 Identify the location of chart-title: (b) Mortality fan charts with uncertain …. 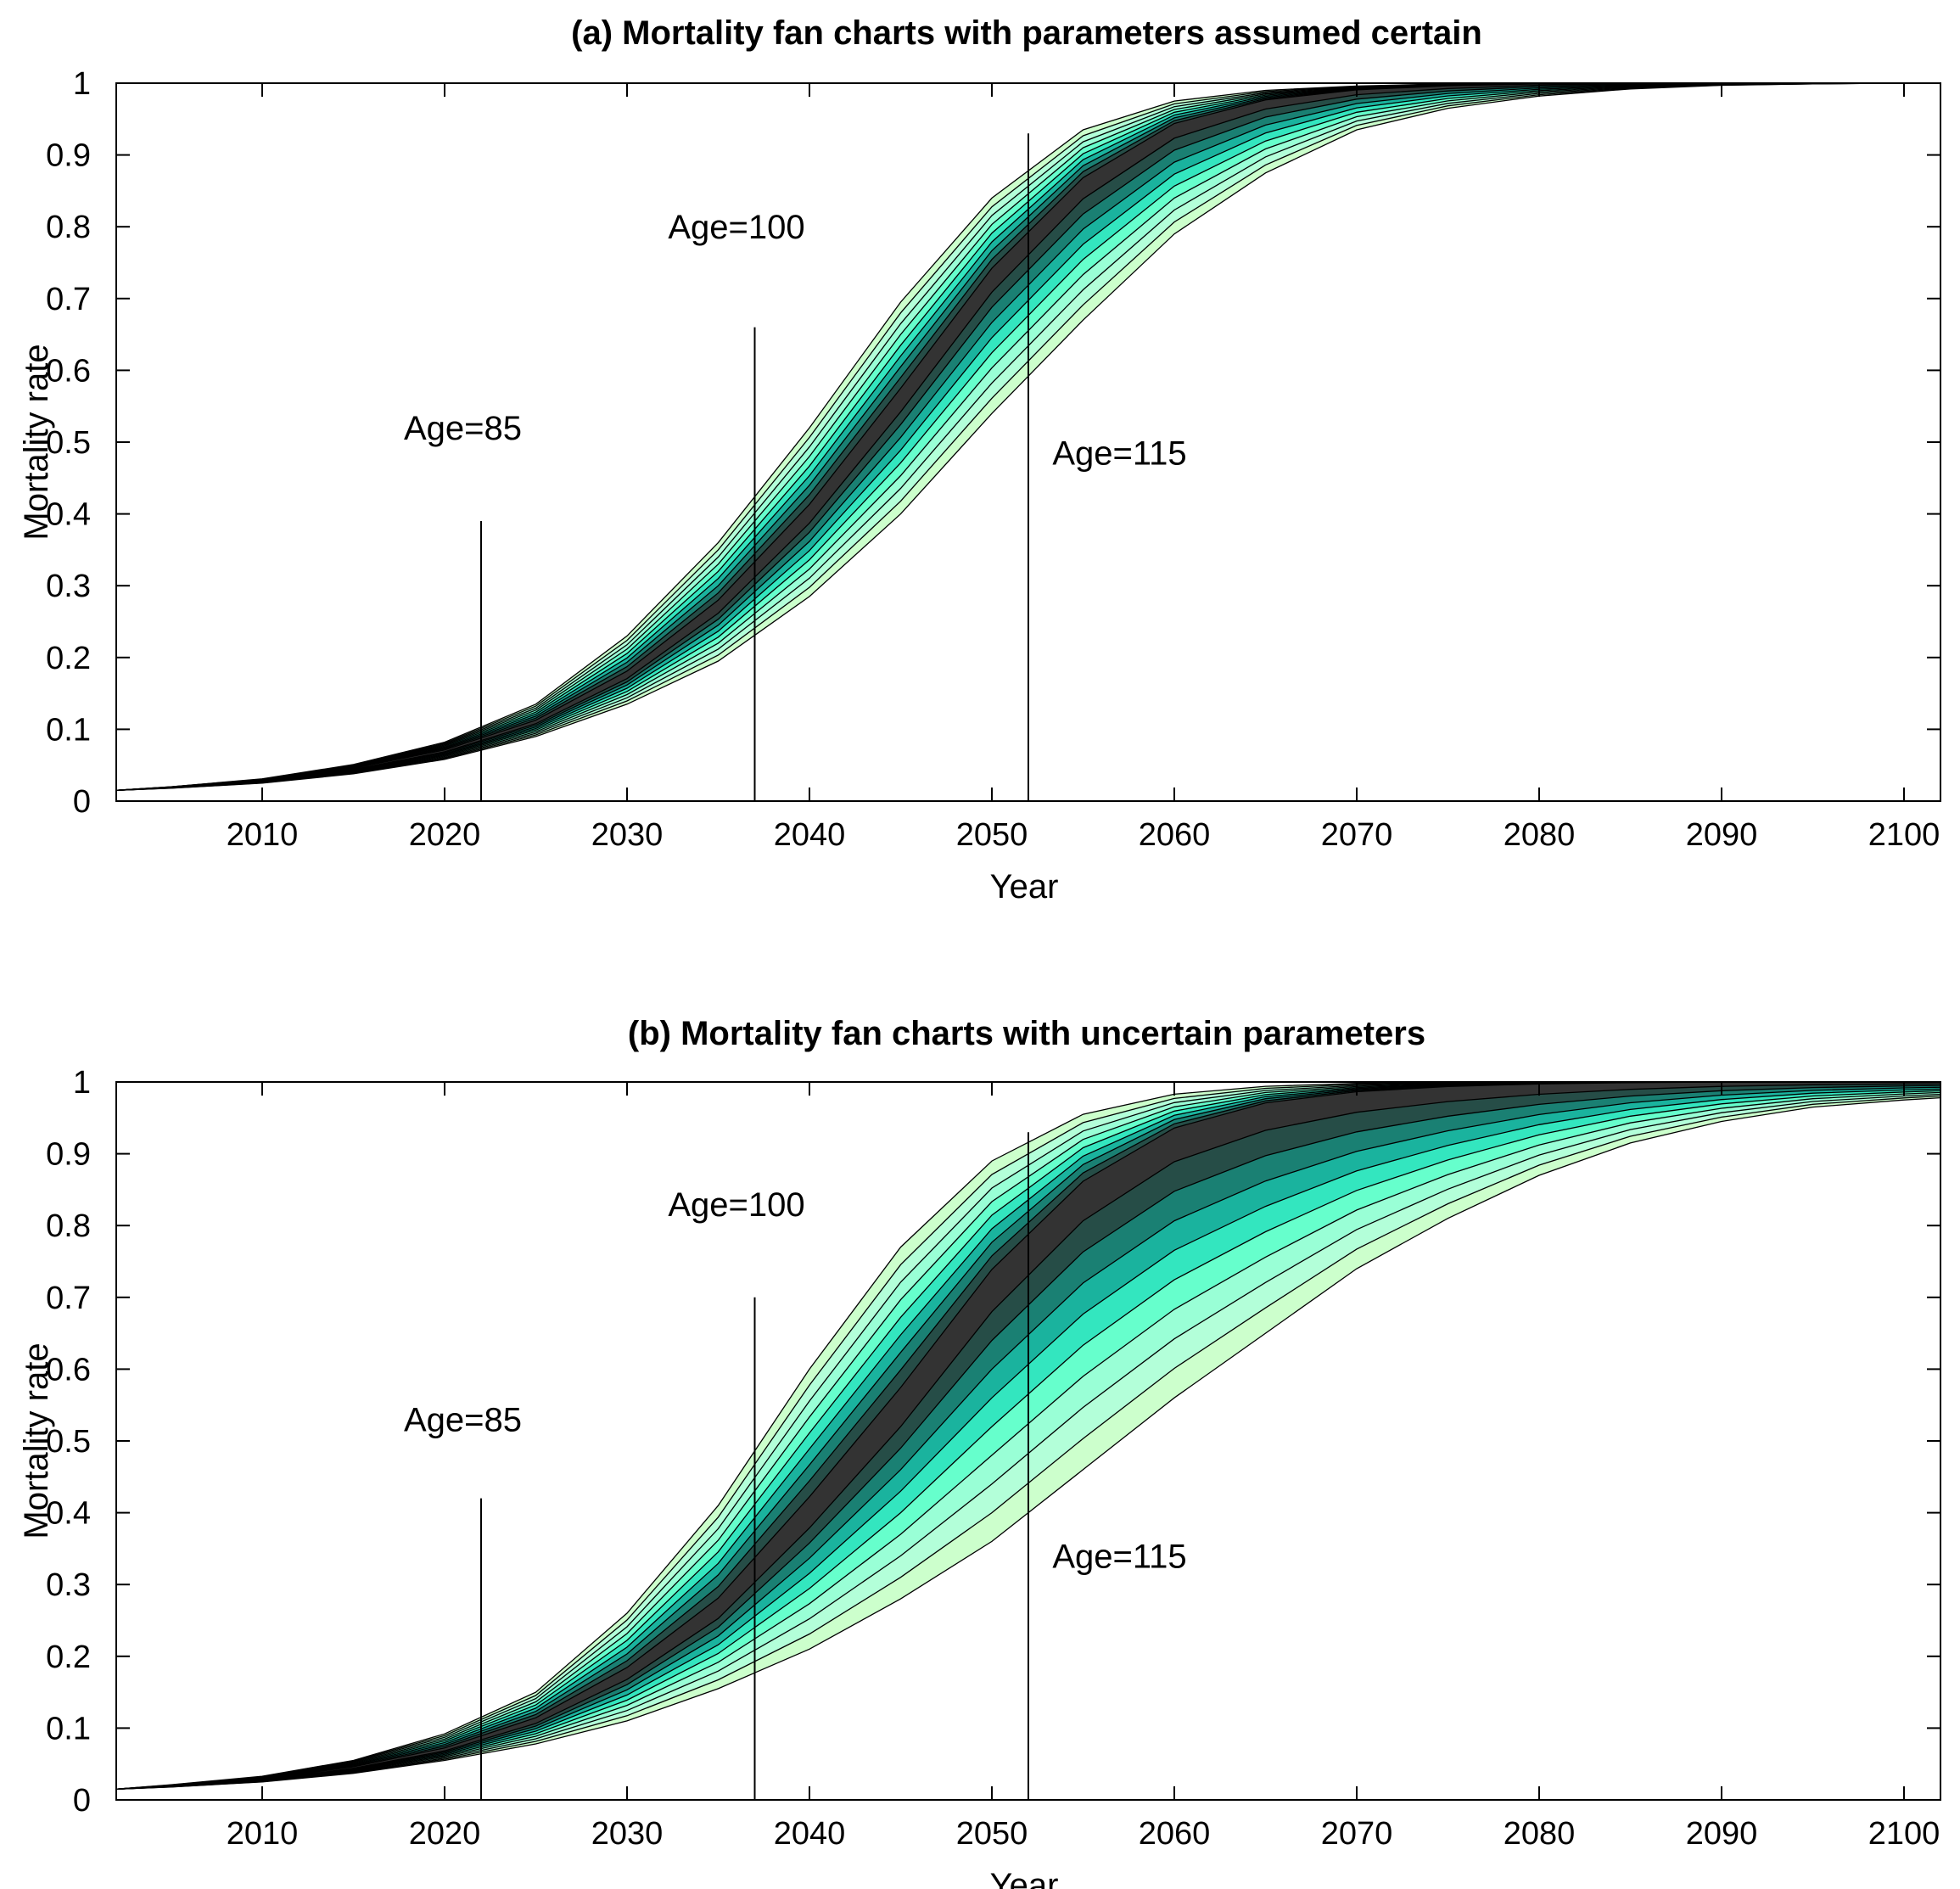
(1027, 1033).